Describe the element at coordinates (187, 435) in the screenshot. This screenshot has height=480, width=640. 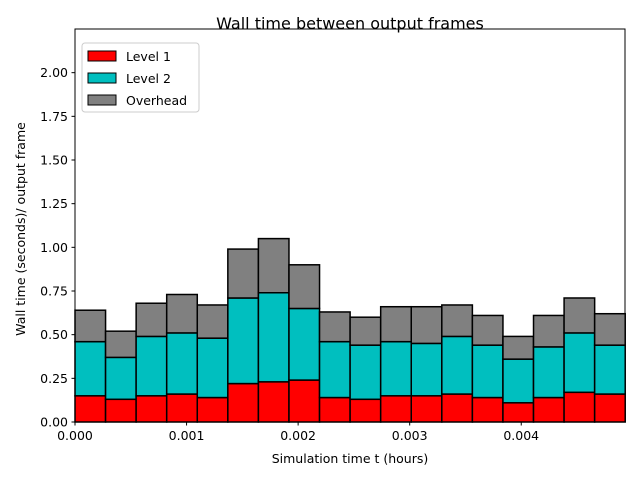
I see `x-tick-label: 0.001` at that location.